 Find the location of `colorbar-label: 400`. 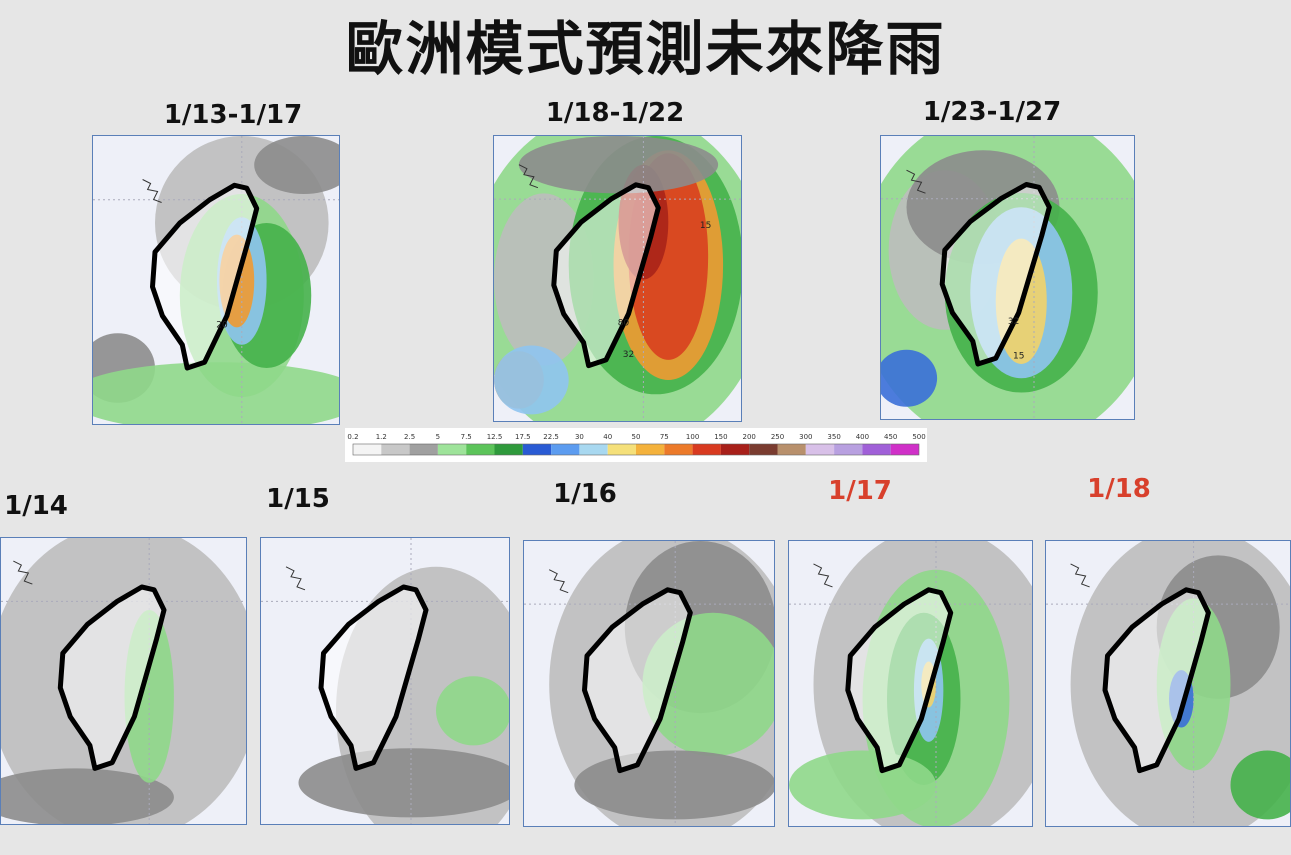

colorbar-label: 400 is located at coordinates (862, 437).